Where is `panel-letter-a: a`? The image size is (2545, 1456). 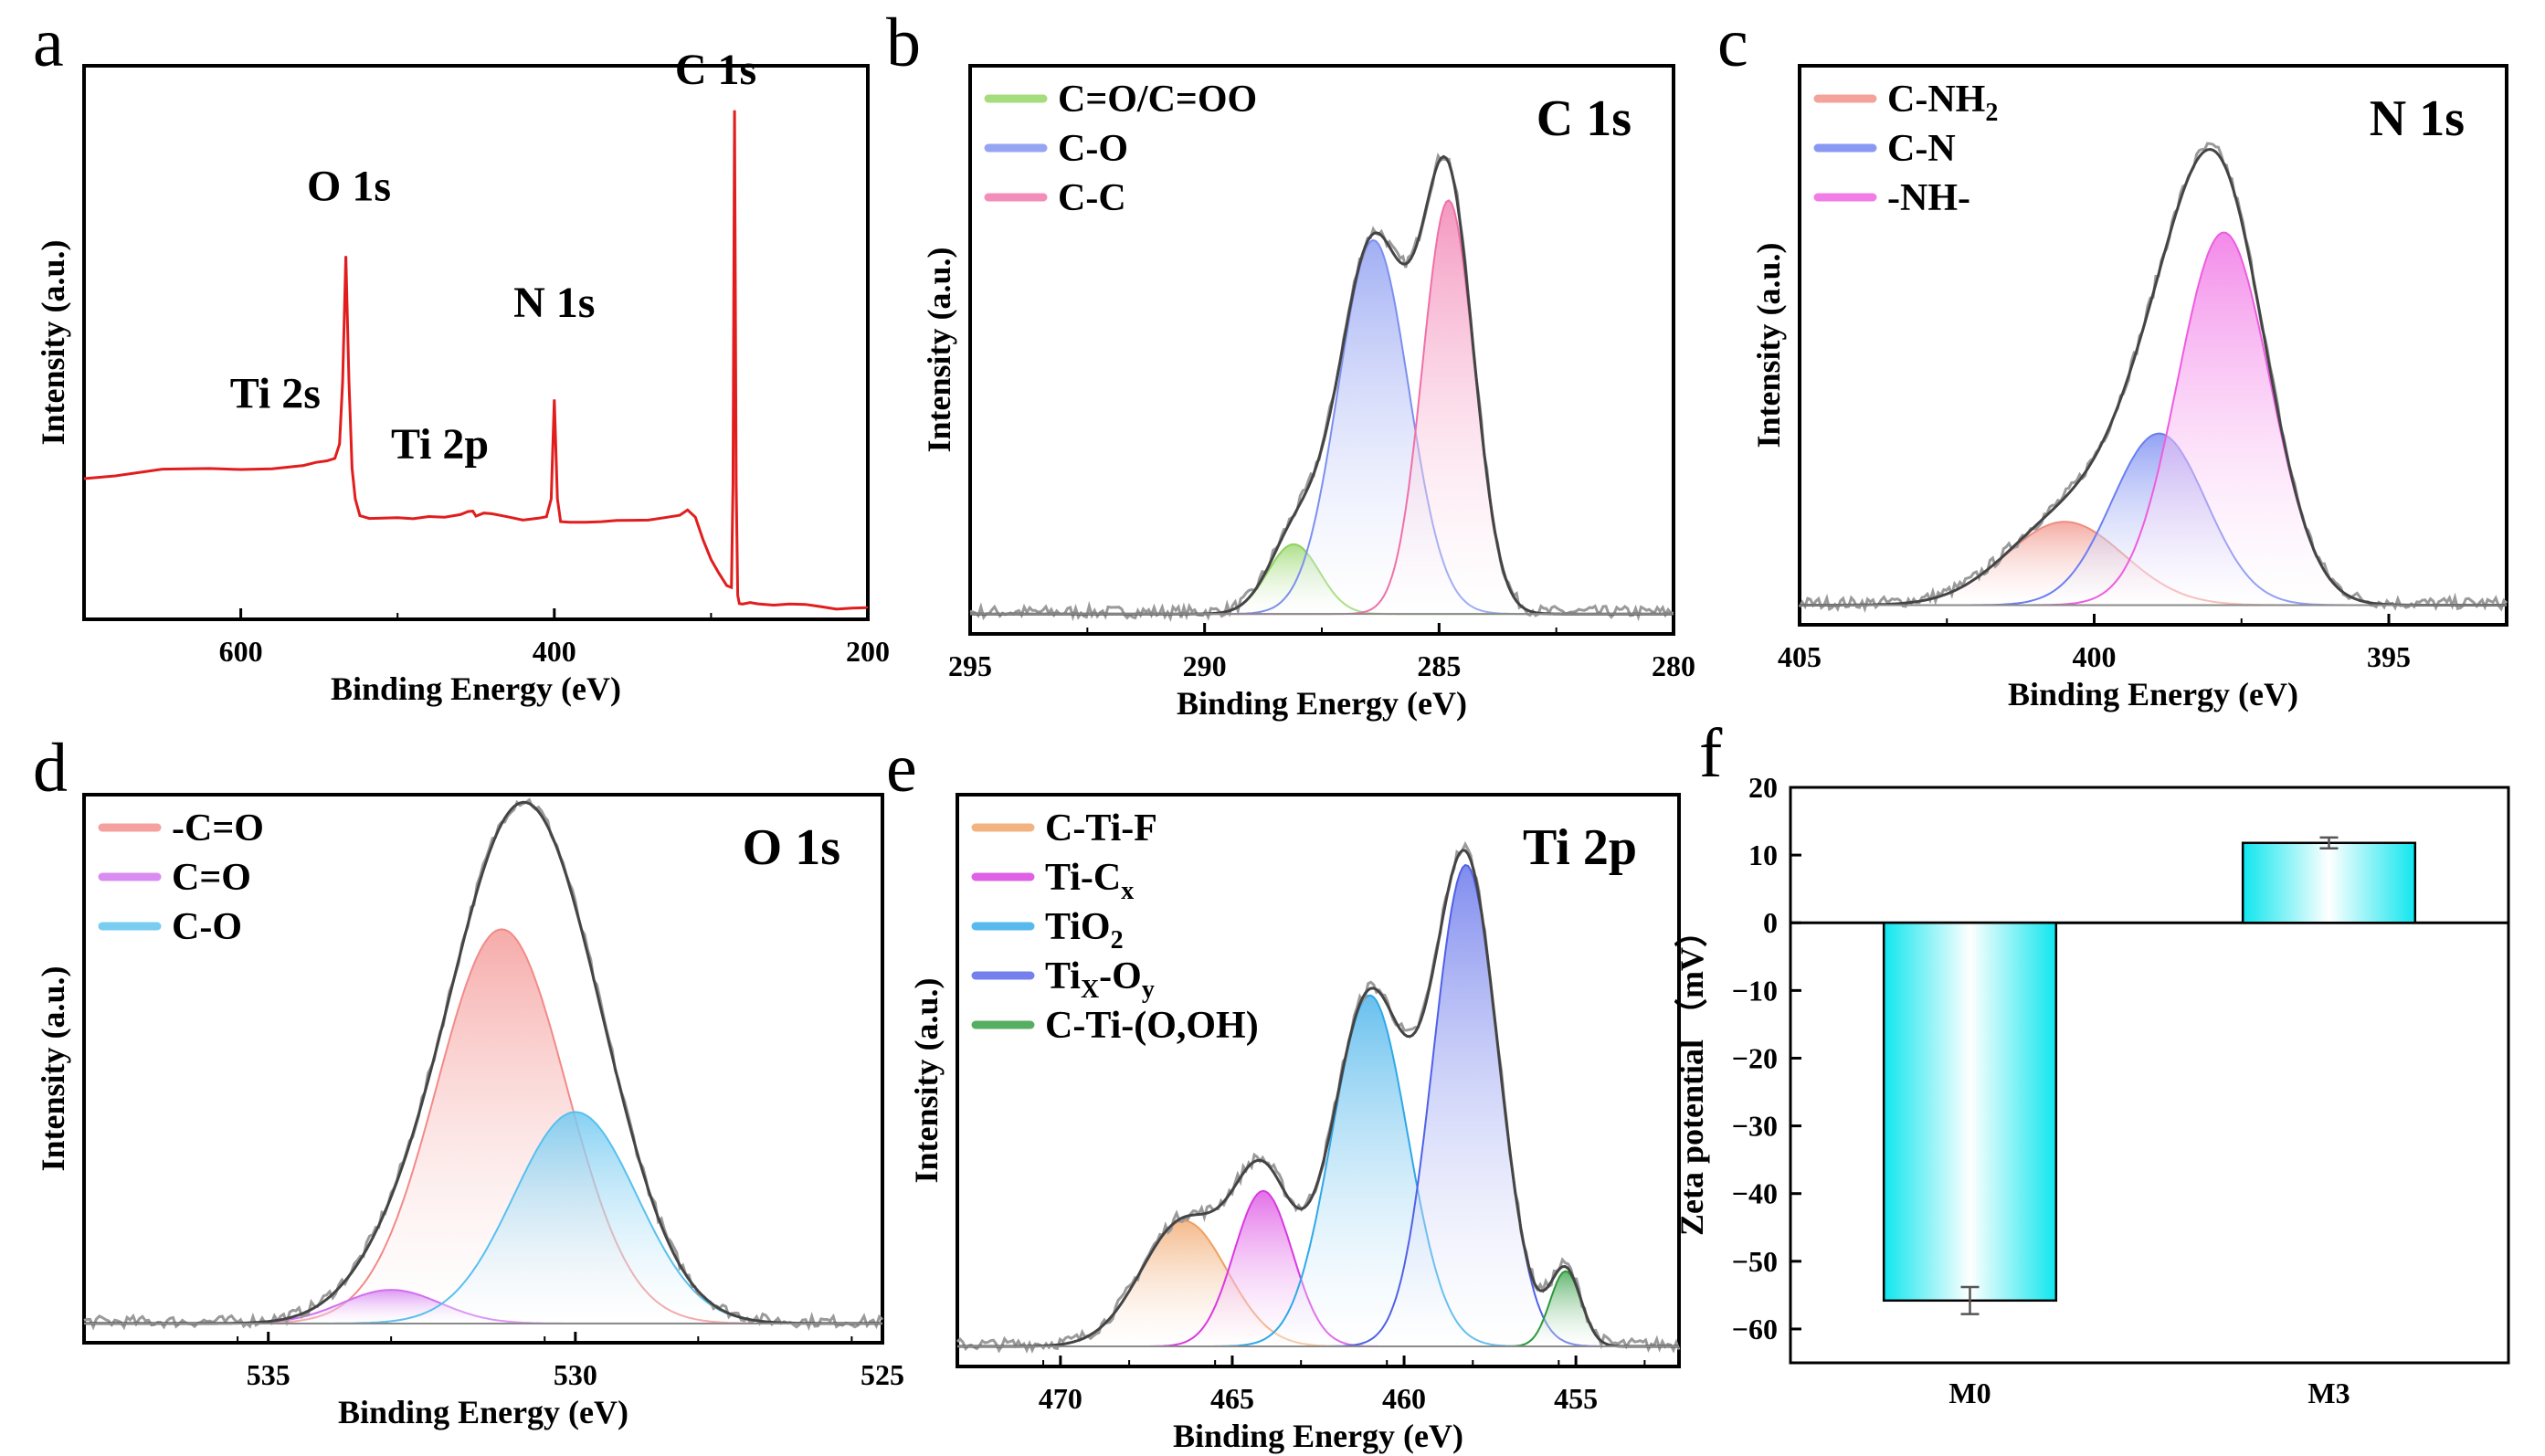 panel-letter-a: a is located at coordinates (48, 43).